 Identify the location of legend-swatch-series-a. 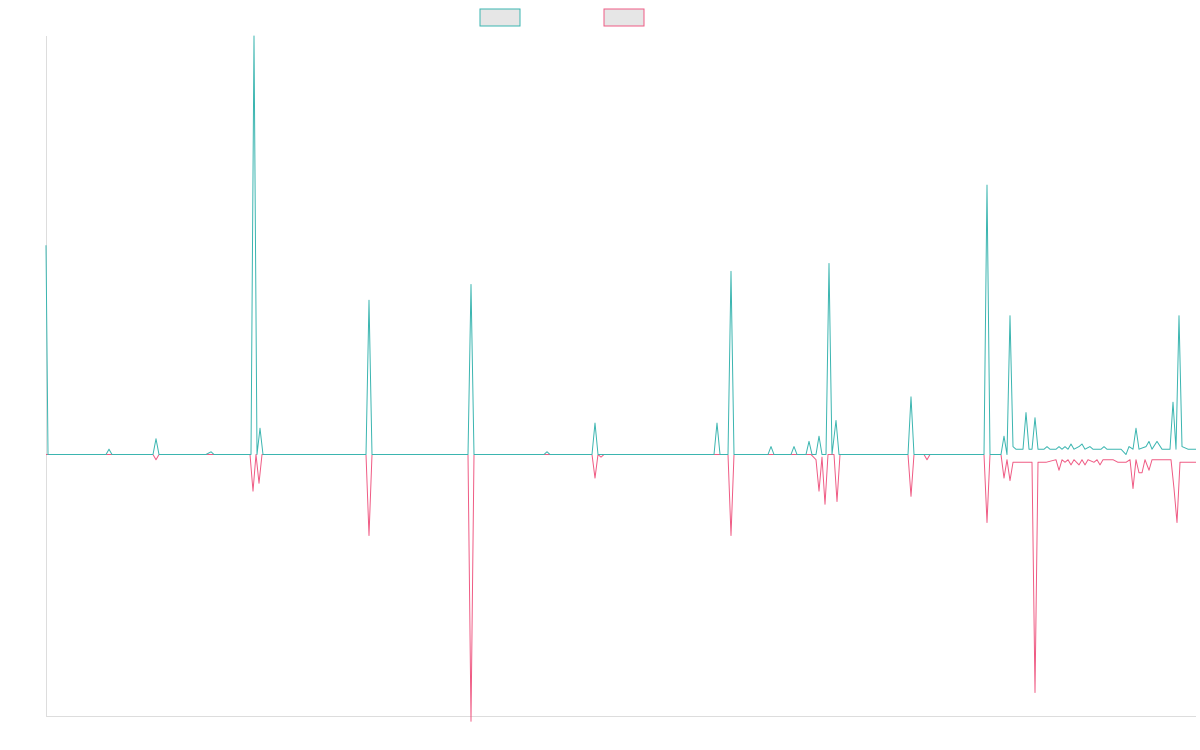
(500, 17).